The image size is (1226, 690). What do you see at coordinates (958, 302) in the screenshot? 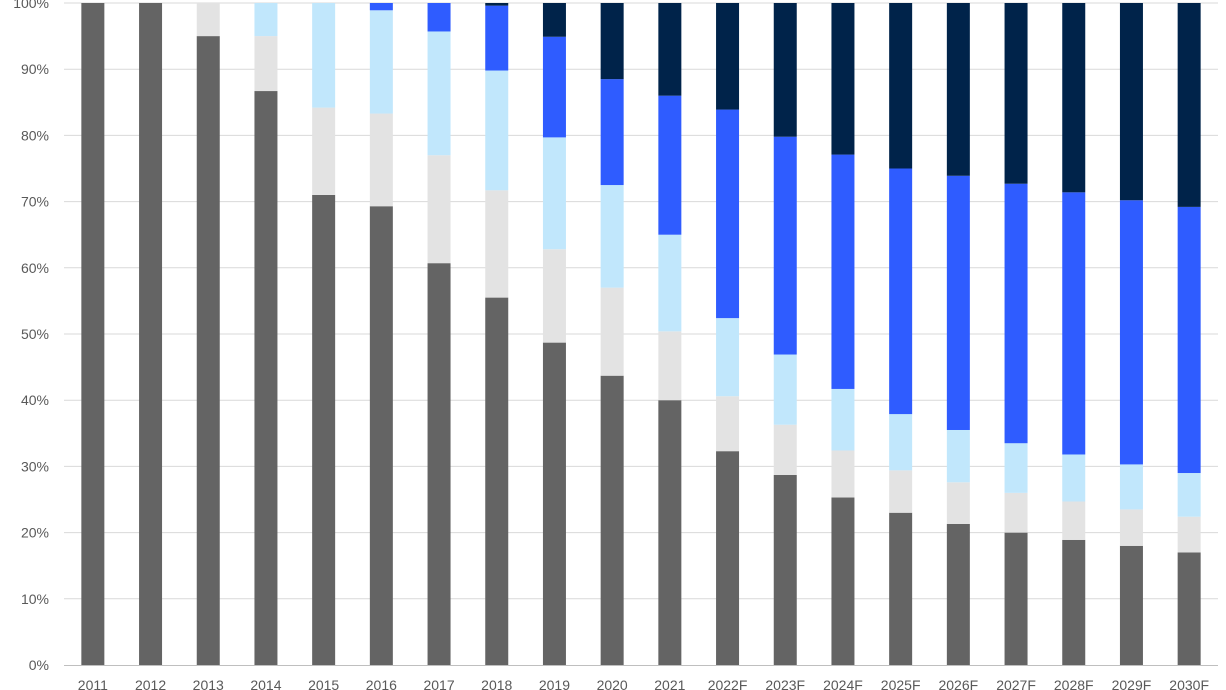
I see `bar-segment-series-4-2026F` at bounding box center [958, 302].